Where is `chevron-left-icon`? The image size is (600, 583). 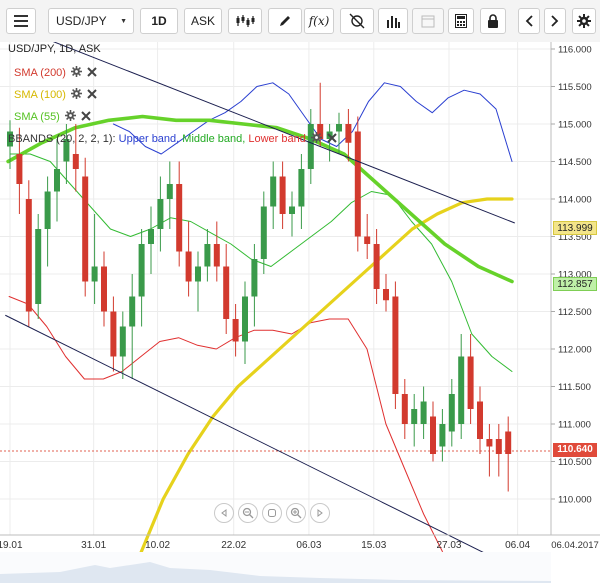 chevron-left-icon is located at coordinates (529, 21).